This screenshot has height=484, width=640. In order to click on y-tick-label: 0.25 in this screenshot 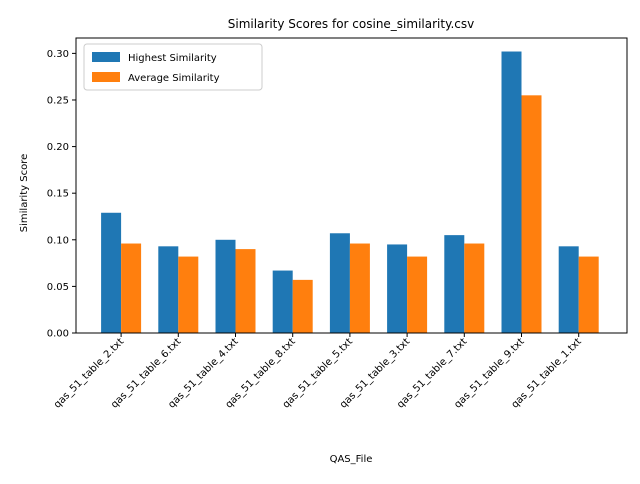, I will do `click(58, 100)`.